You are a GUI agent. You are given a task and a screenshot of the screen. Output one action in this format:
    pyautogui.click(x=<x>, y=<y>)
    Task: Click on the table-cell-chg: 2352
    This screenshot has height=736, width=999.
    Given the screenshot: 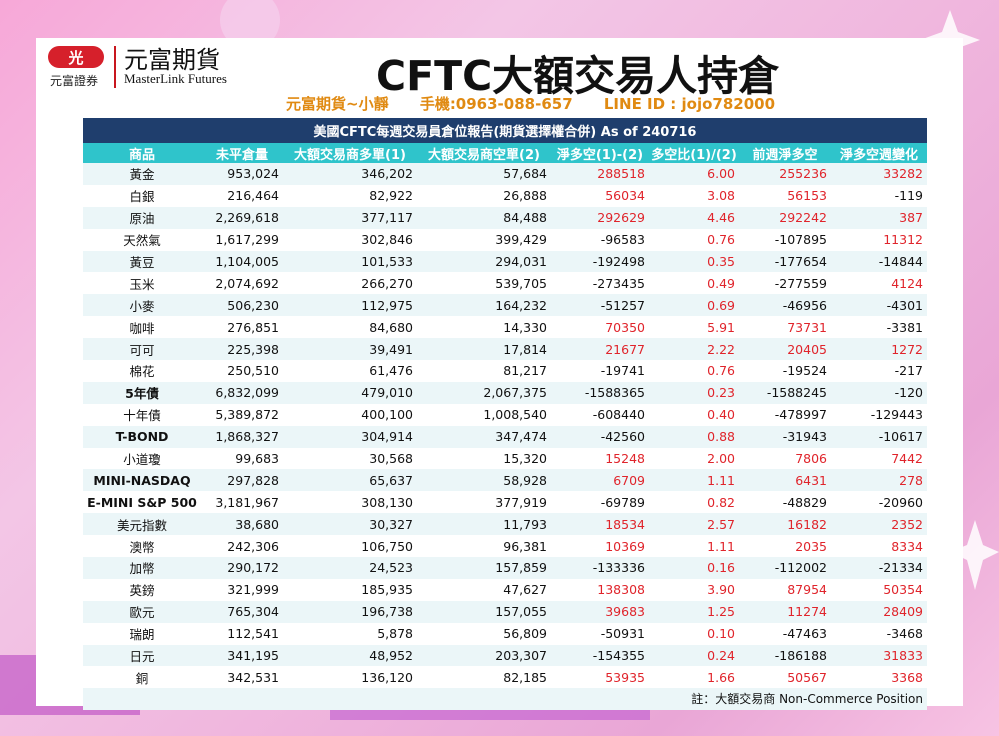 What is the action you would take?
    pyautogui.click(x=879, y=524)
    